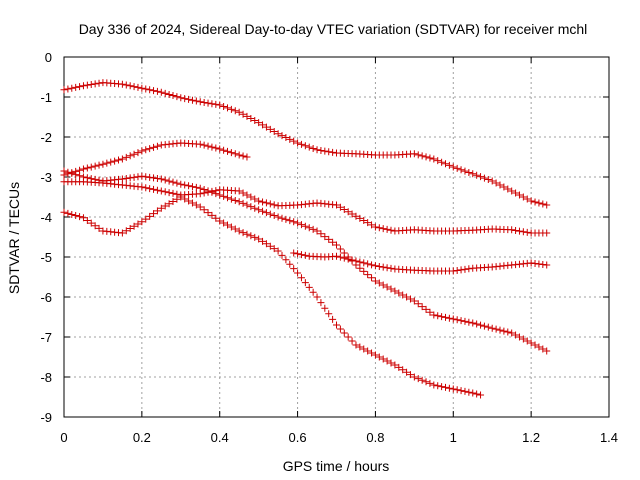  What do you see at coordinates (46, 377) in the screenshot?
I see `y-tick-label: -8` at bounding box center [46, 377].